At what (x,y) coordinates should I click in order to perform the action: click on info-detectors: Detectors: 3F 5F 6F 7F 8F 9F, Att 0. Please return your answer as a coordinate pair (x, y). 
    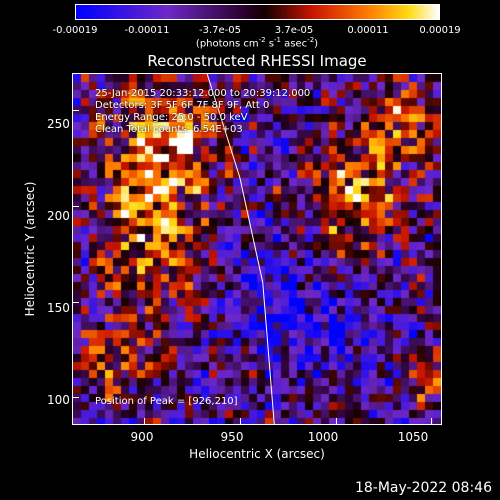
    Looking at the image, I should click on (182, 105).